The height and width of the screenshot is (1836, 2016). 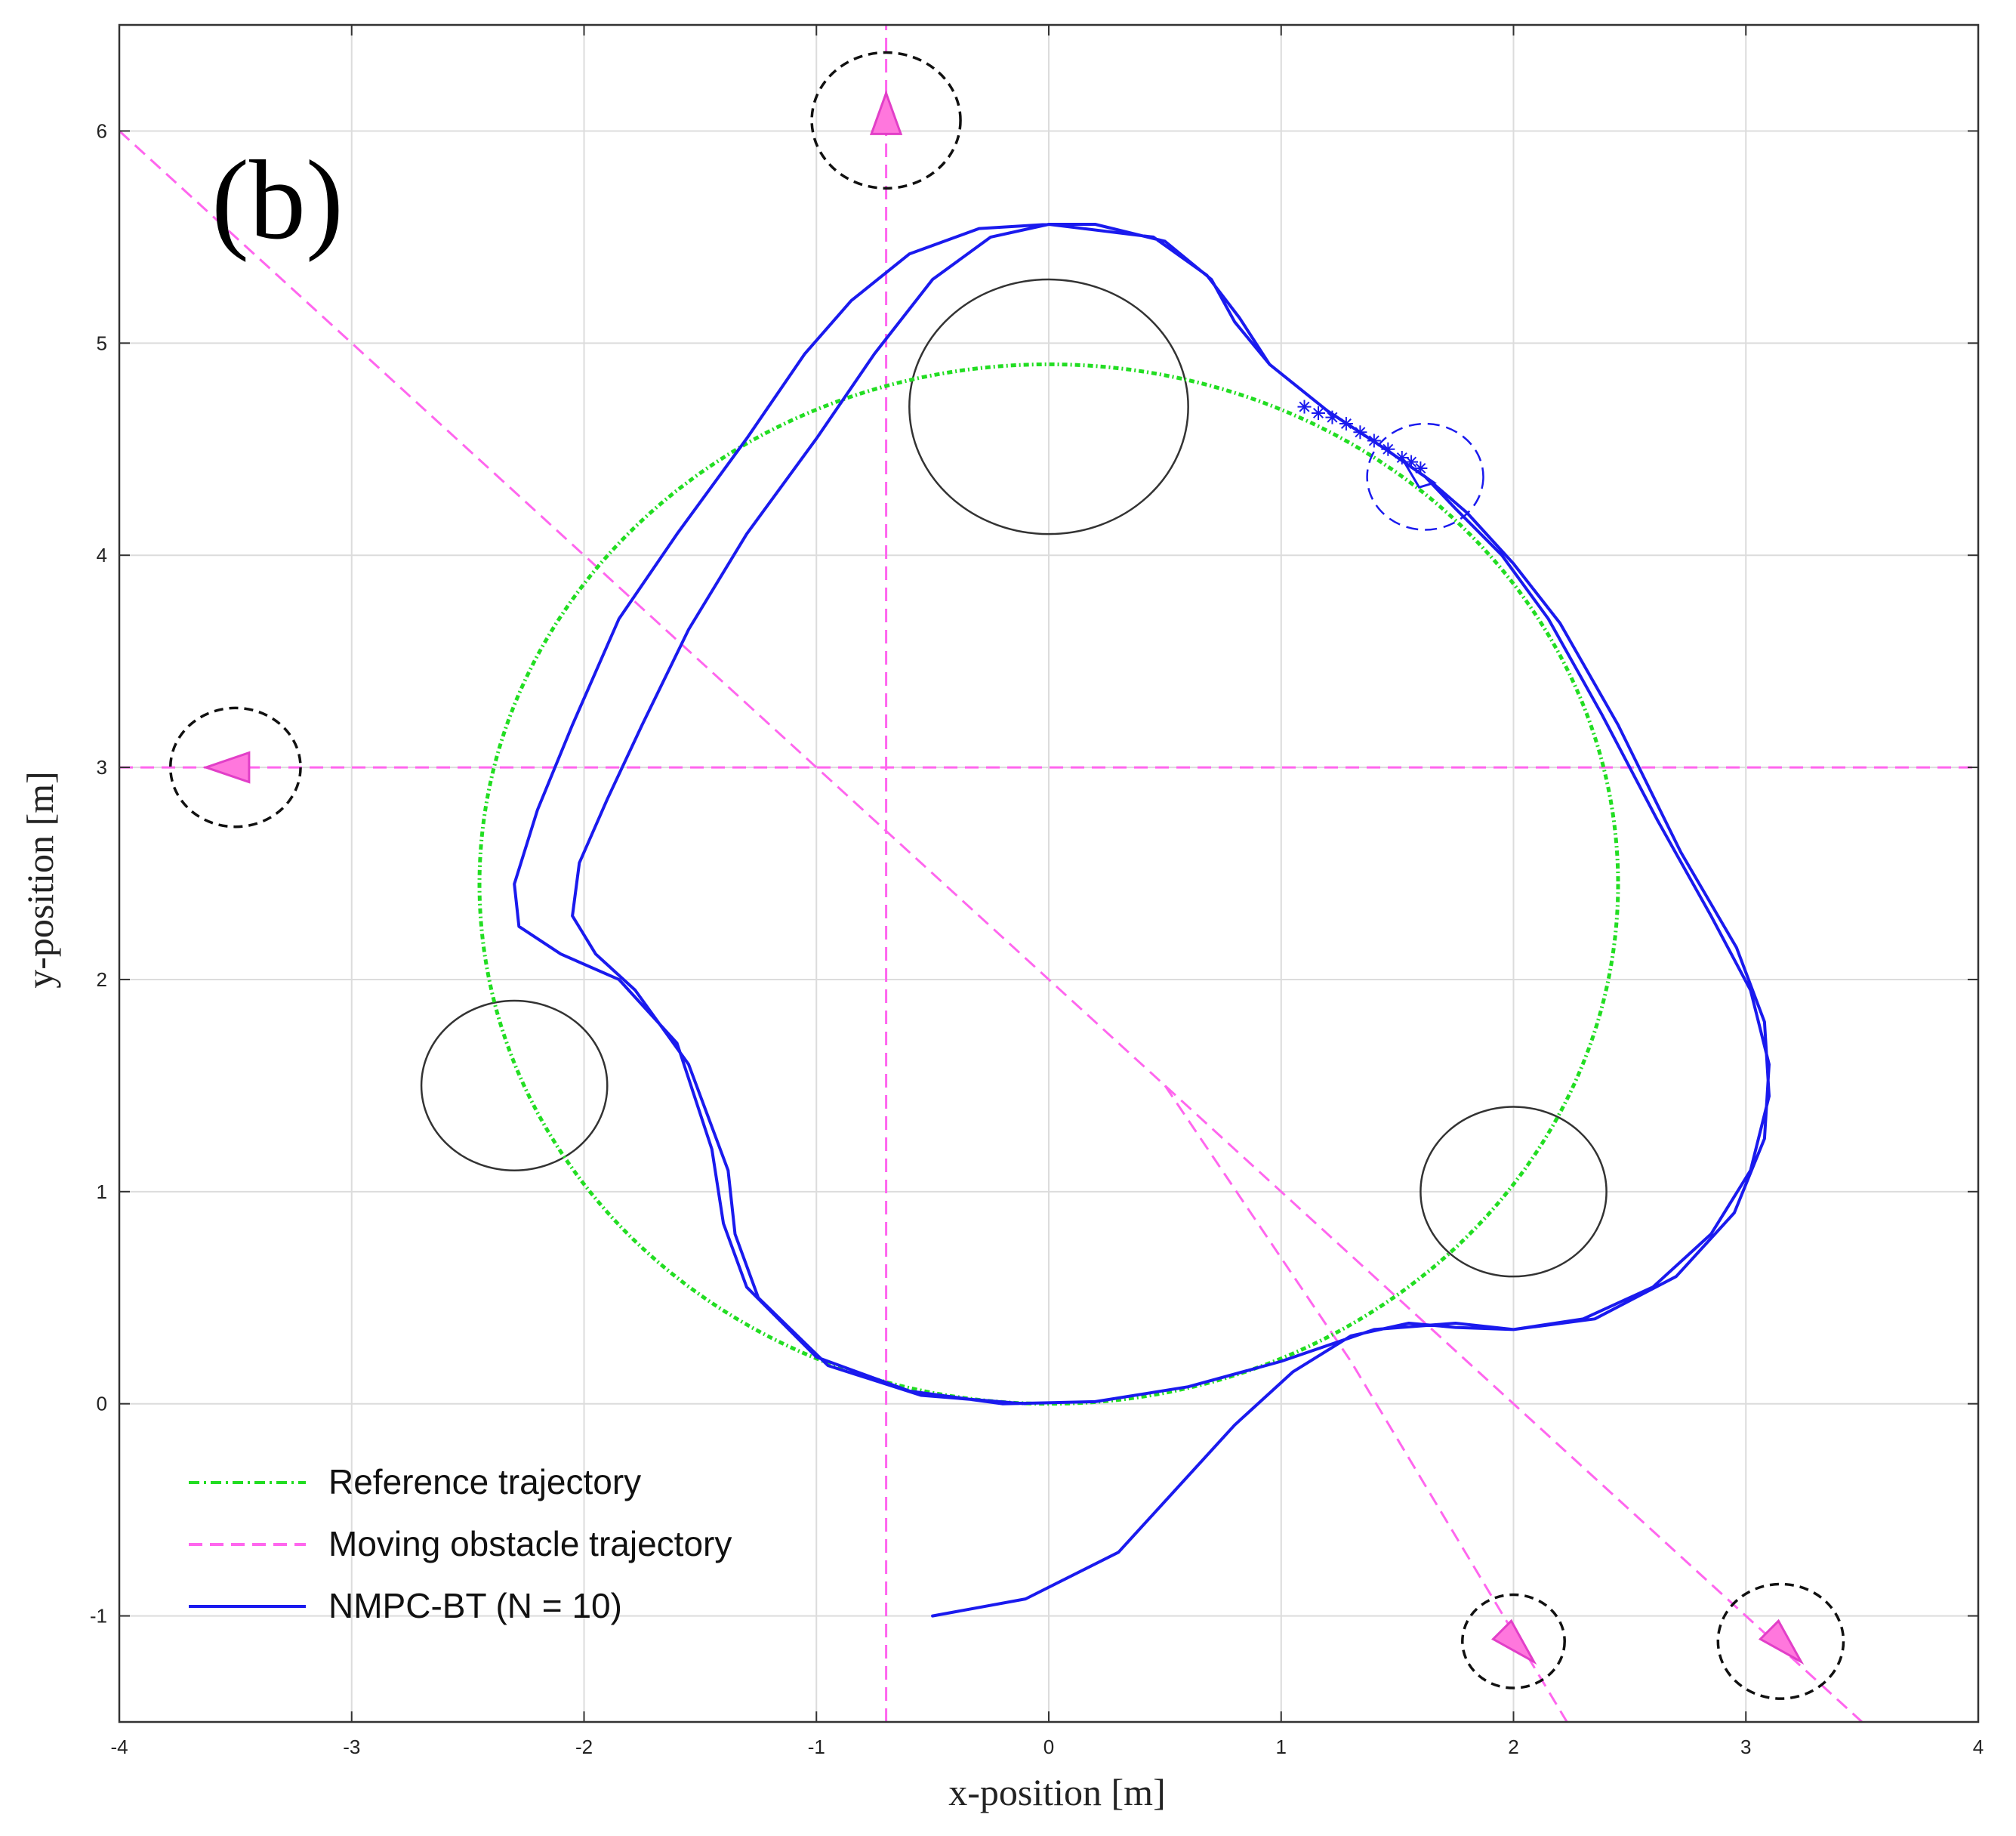 I want to click on x-tick-label: -1, so click(x=816, y=1747).